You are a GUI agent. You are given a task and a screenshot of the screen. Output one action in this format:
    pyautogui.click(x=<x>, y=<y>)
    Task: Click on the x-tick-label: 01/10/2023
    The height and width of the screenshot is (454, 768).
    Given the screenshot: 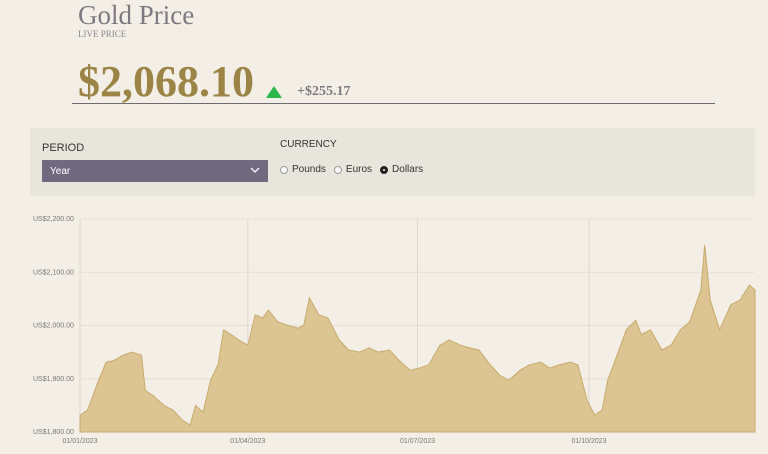 What is the action you would take?
    pyautogui.click(x=589, y=441)
    